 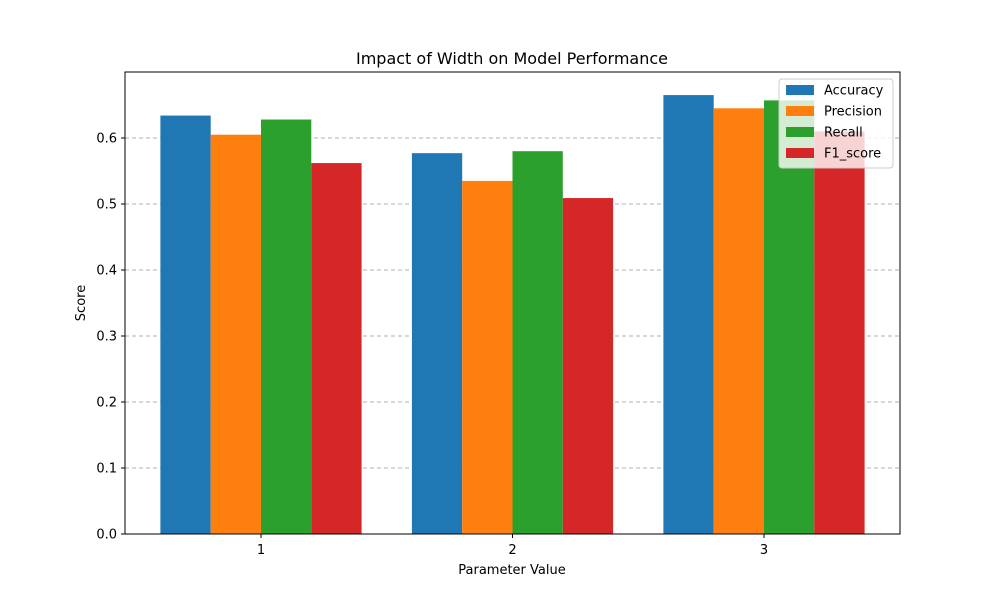 I want to click on x-tick-label: 3, so click(x=764, y=550).